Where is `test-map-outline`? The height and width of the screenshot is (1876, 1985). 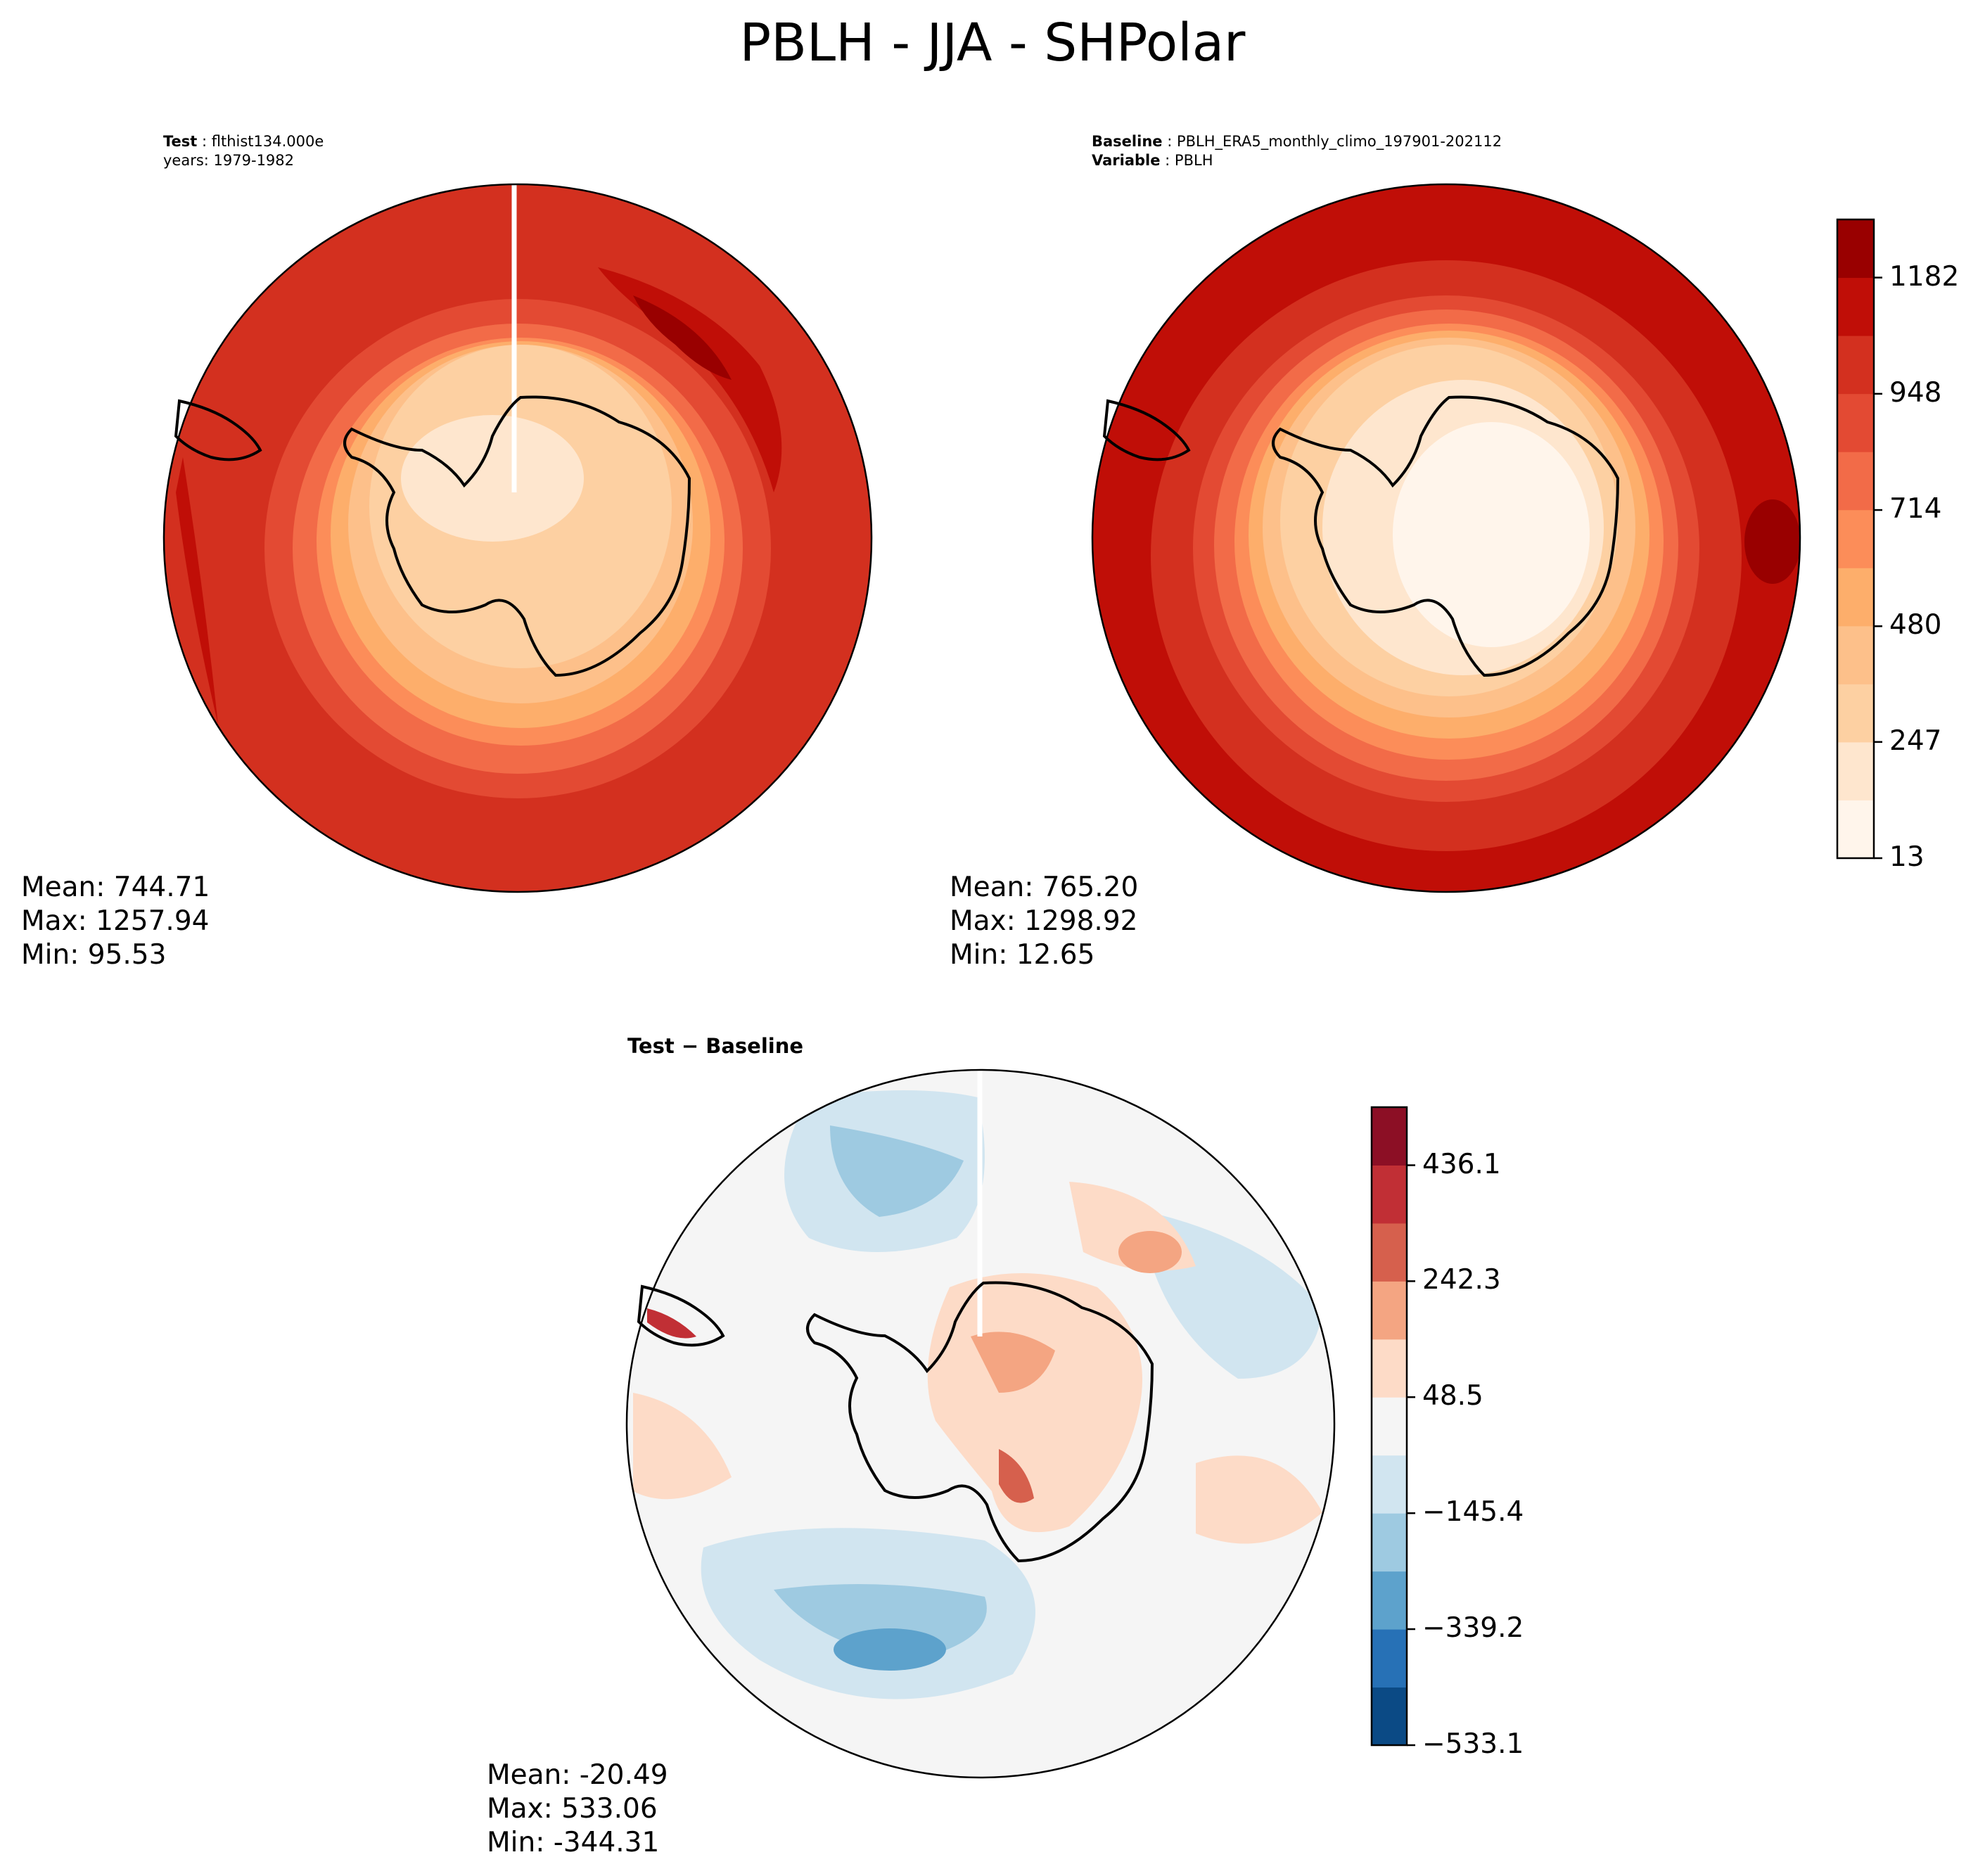
test-map-outline is located at coordinates (517, 538).